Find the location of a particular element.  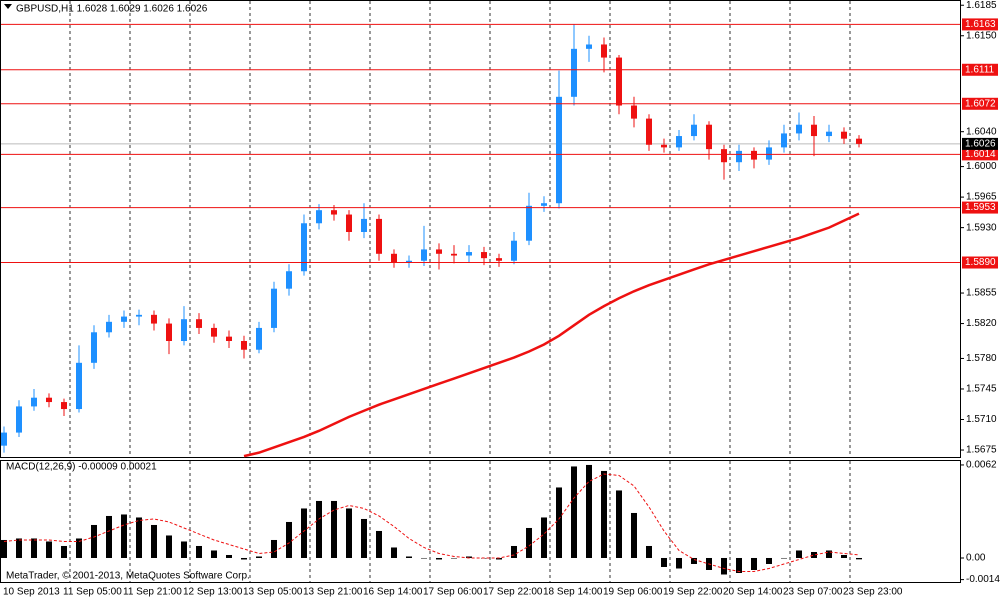

y-tick-label: 1.6150 is located at coordinates (981, 35).